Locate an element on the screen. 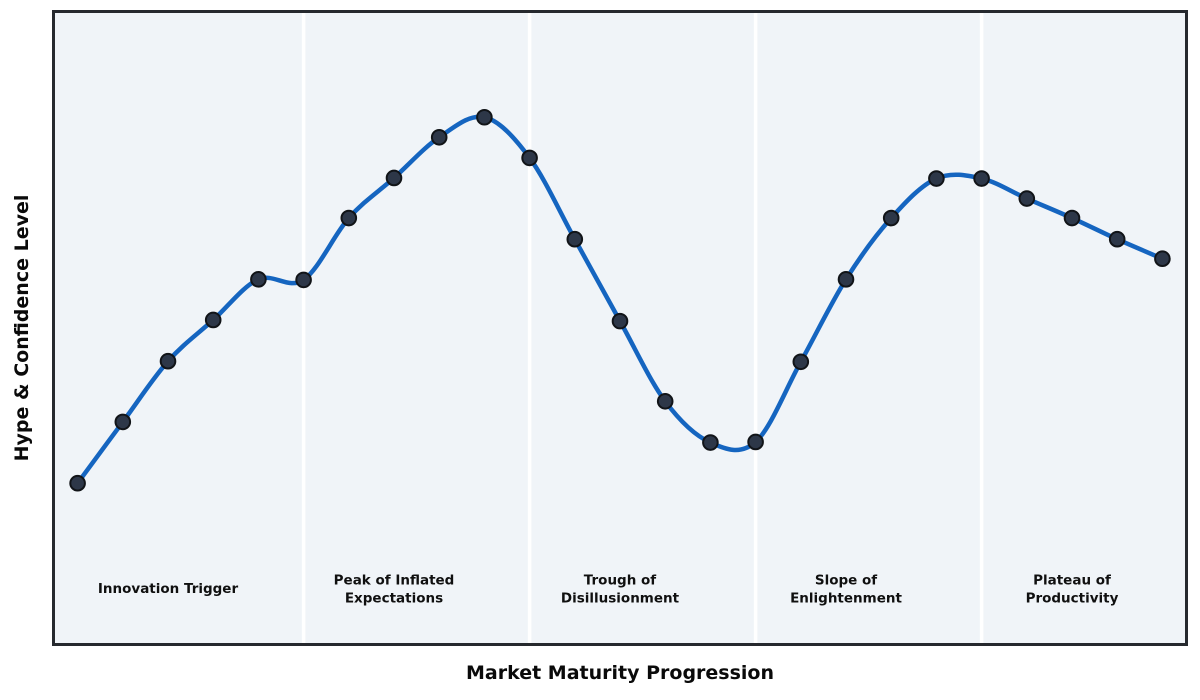  y-axis-label: Hype & Confidence Level is located at coordinates (22, 328).